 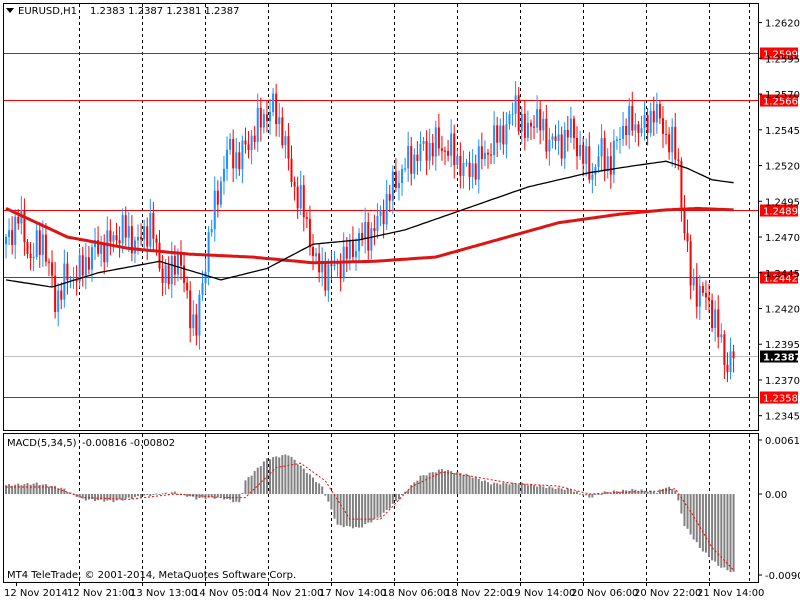 I want to click on level-tag-label: 1.2358, so click(x=780, y=399).